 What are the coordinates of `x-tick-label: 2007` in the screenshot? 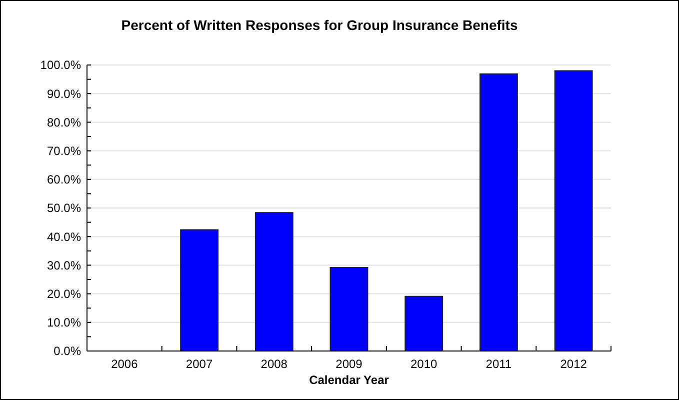 It's located at (199, 364).